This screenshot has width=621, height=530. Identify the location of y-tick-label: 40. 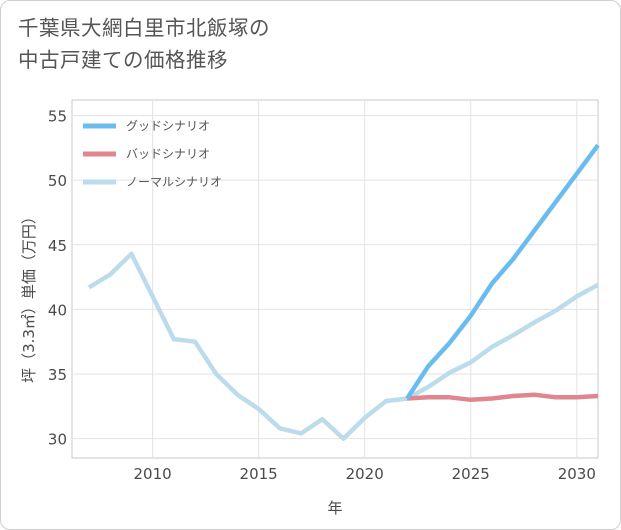
(57, 310).